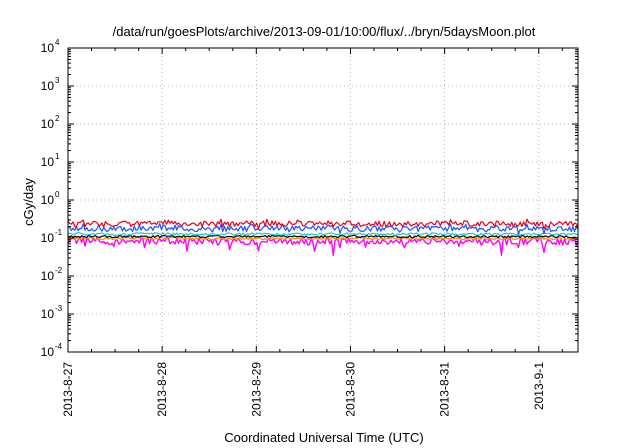 Image resolution: width=640 pixels, height=448 pixels. Describe the element at coordinates (68, 389) in the screenshot. I see `x-tick-label: 2013-8-27` at that location.